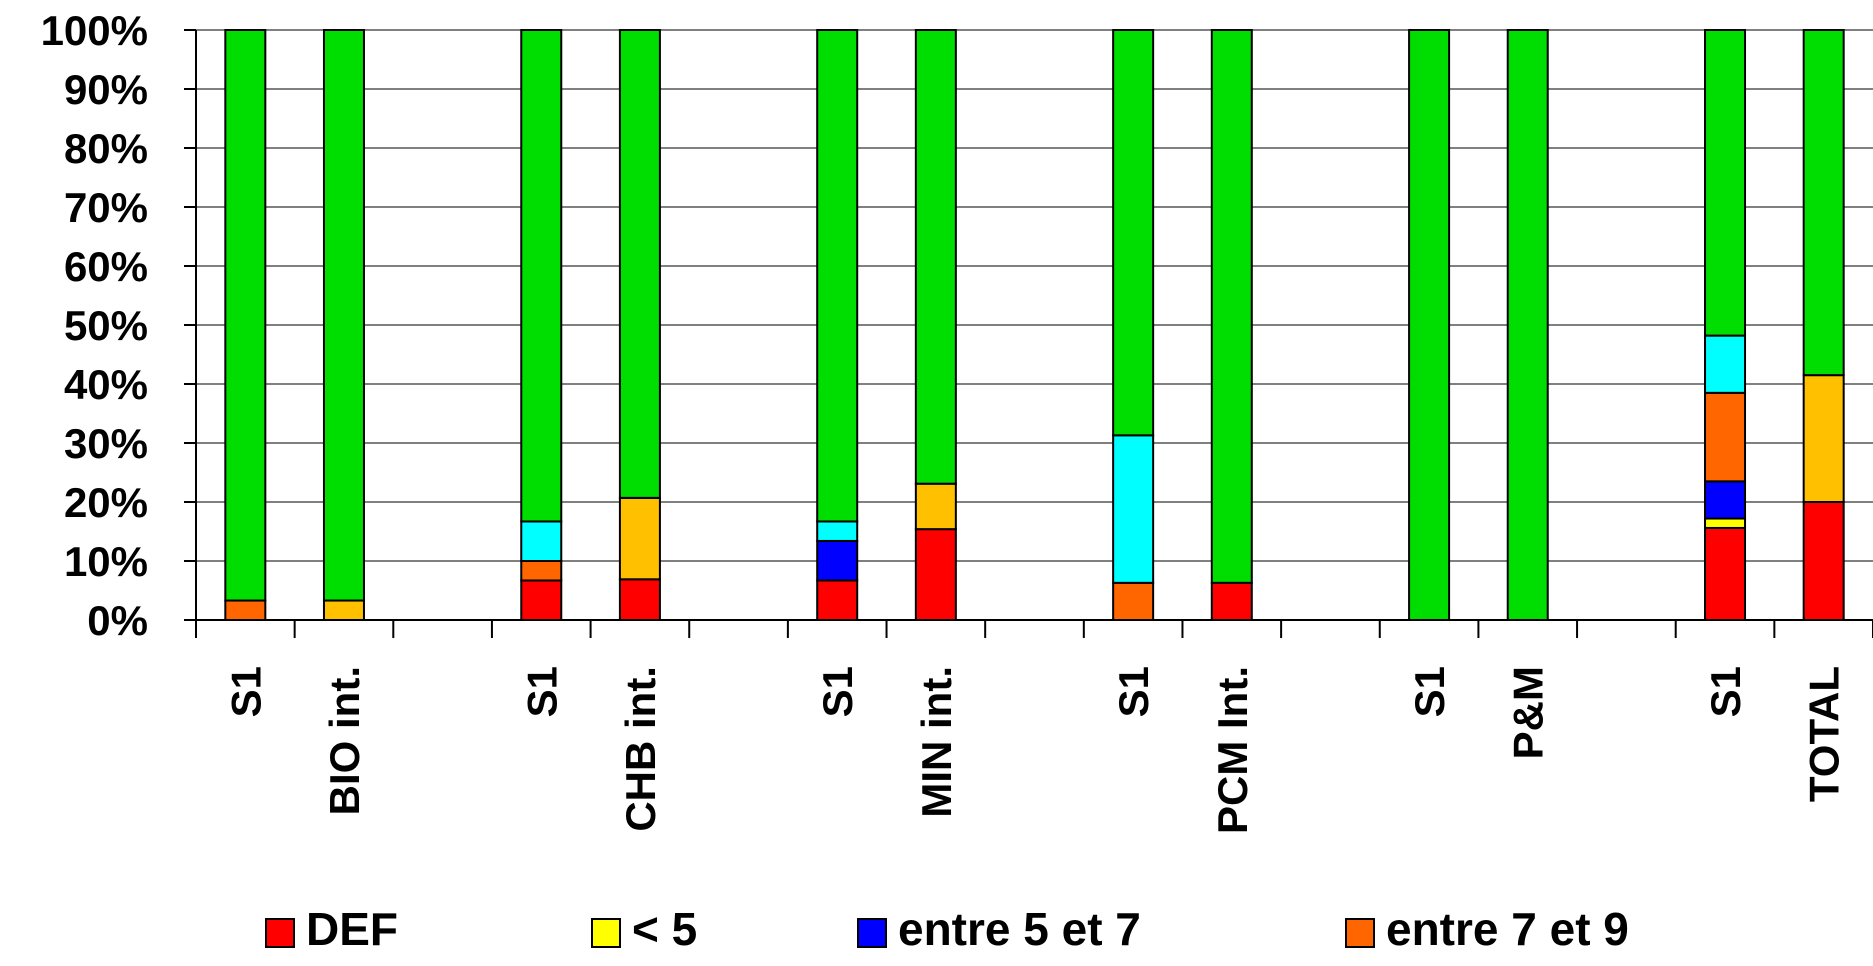 This screenshot has width=1873, height=966. What do you see at coordinates (106, 266) in the screenshot?
I see `y-tick-label: 60%` at bounding box center [106, 266].